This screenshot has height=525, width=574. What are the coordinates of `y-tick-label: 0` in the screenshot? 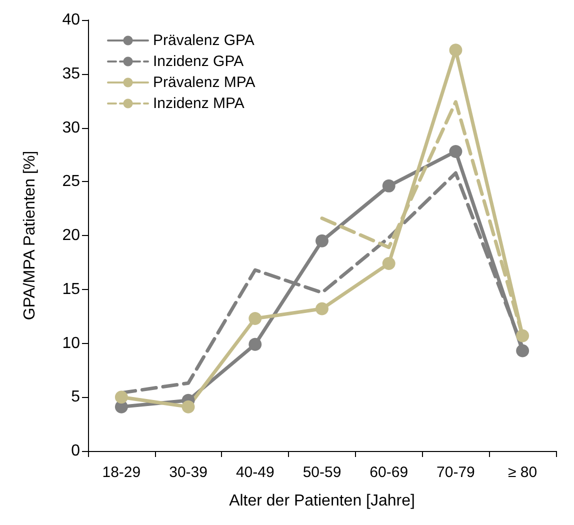 It's located at (75, 451).